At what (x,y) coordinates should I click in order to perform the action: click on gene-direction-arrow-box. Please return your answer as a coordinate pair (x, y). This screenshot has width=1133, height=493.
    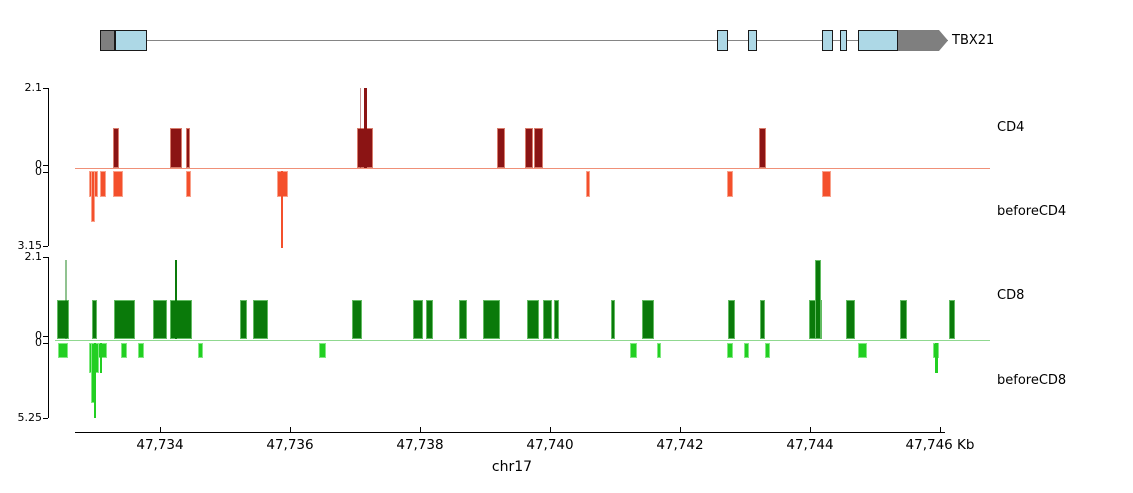
    Looking at the image, I should click on (923, 40).